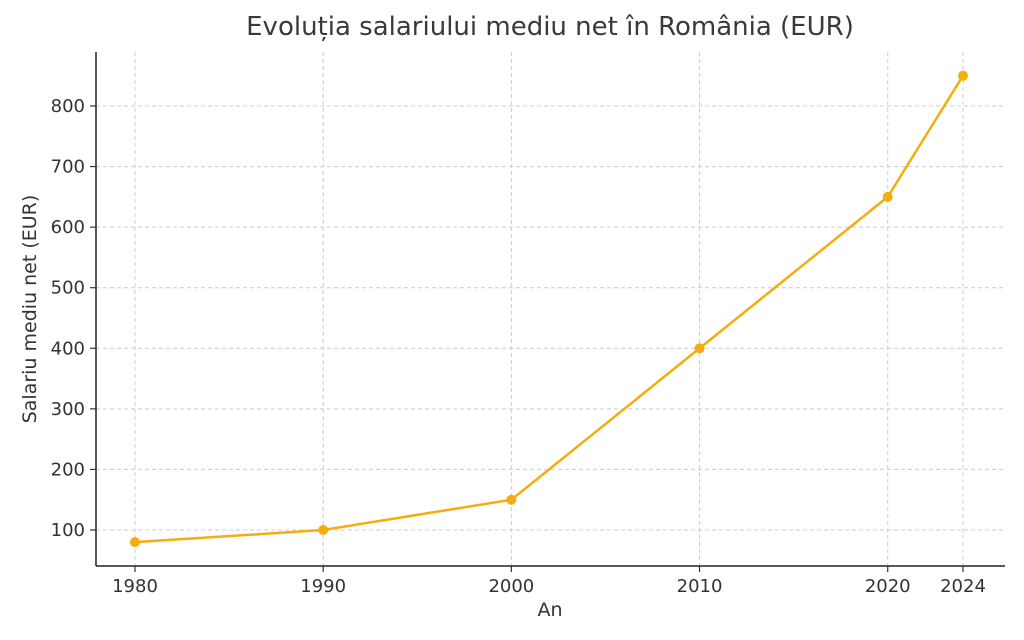  I want to click on y-tick-label: 700, so click(68, 167).